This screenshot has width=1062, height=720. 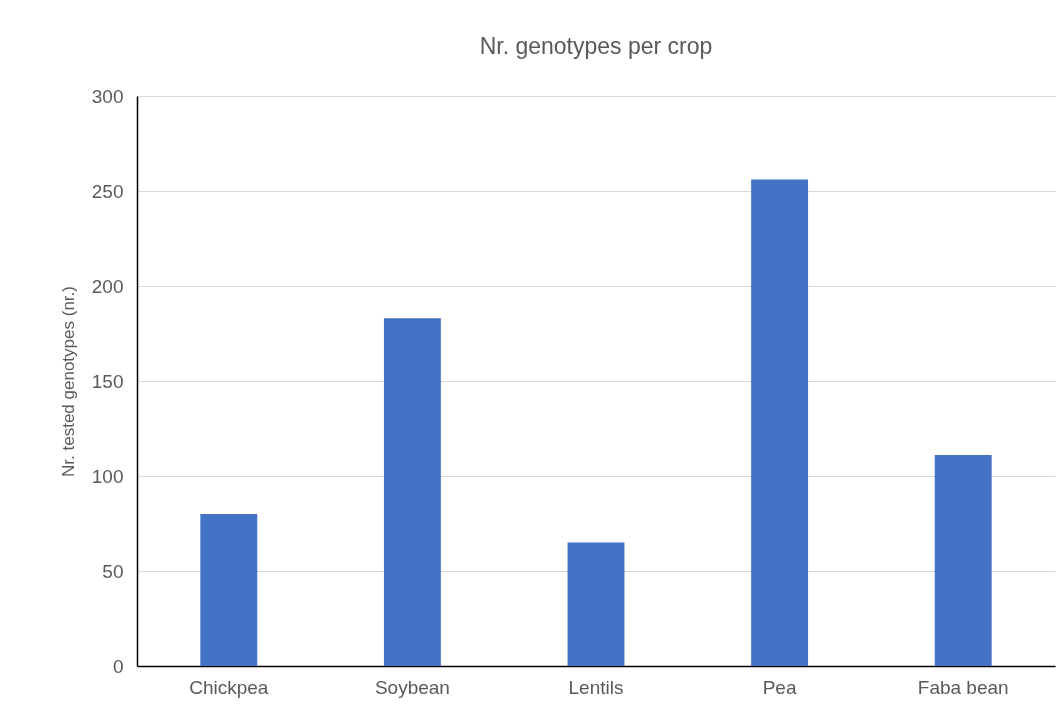 I want to click on x-tick-label: Faba bean, so click(x=963, y=687).